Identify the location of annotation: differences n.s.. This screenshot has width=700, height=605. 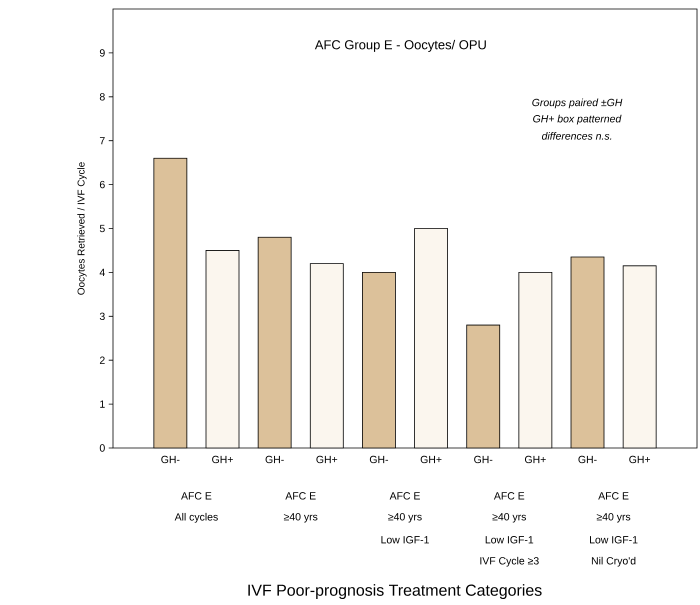
(577, 136).